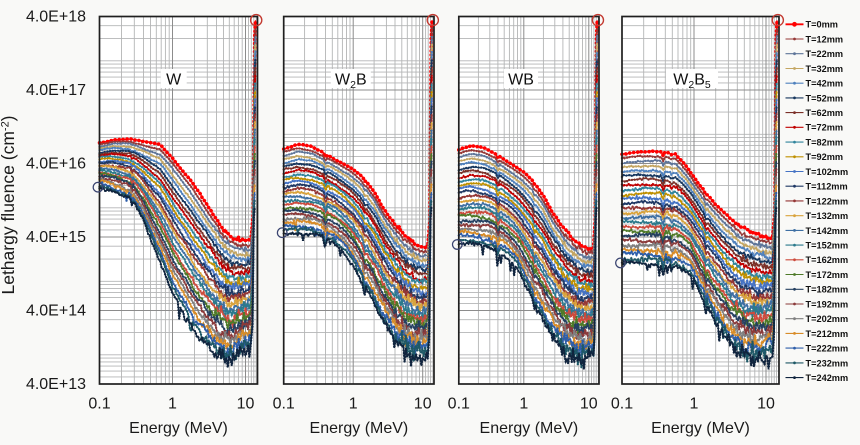  Describe the element at coordinates (56, 164) in the screenshot. I see `svg-text: 4.0E+16` at that location.